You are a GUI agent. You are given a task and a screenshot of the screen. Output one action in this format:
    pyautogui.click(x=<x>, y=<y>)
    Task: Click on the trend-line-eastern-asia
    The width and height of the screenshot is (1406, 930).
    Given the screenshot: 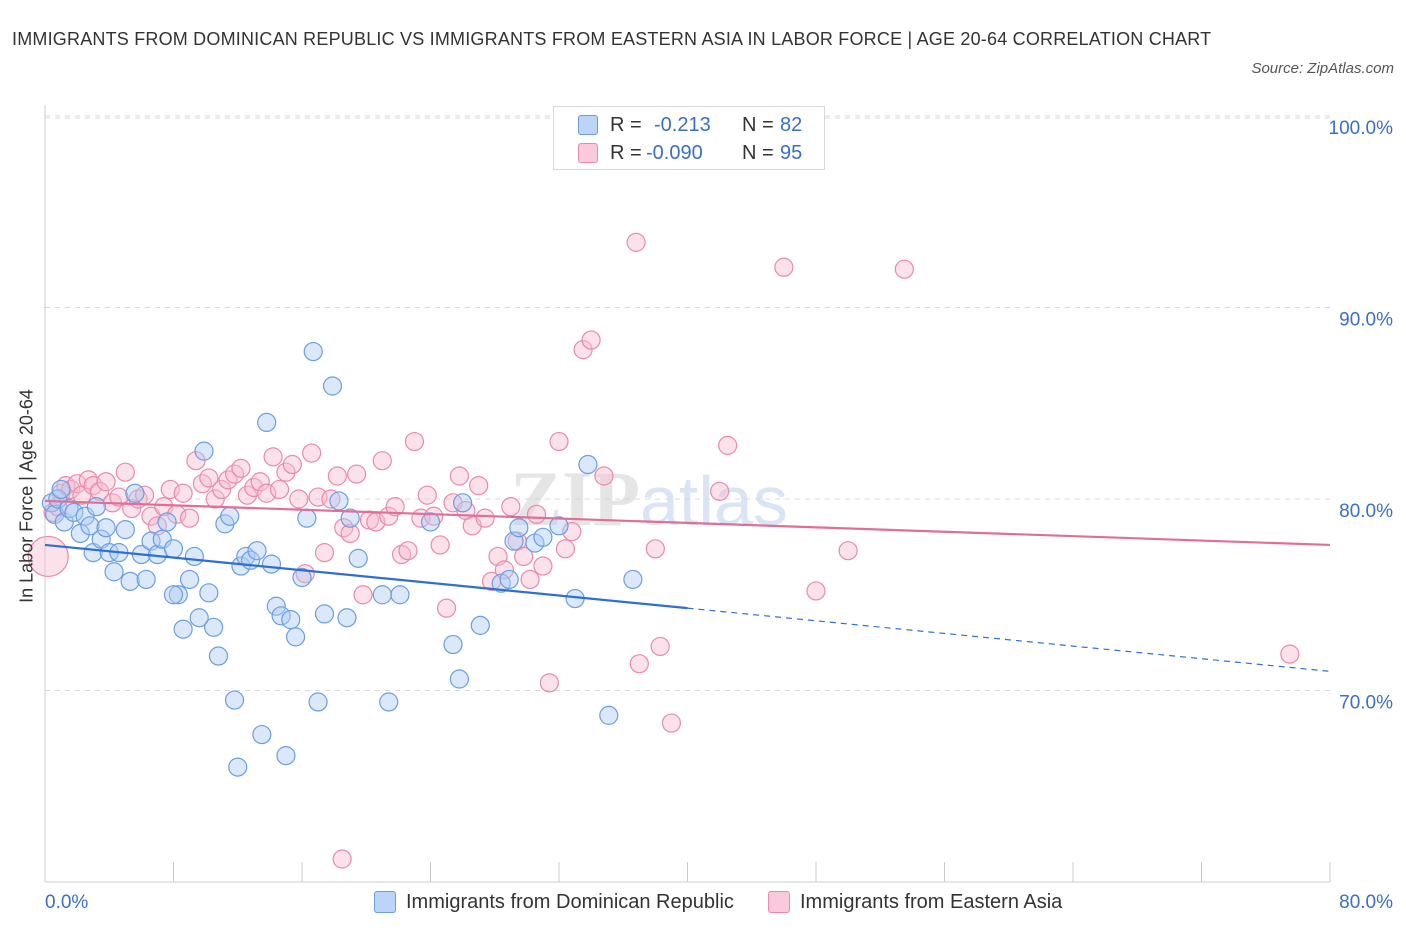 What is the action you would take?
    pyautogui.click(x=687, y=523)
    